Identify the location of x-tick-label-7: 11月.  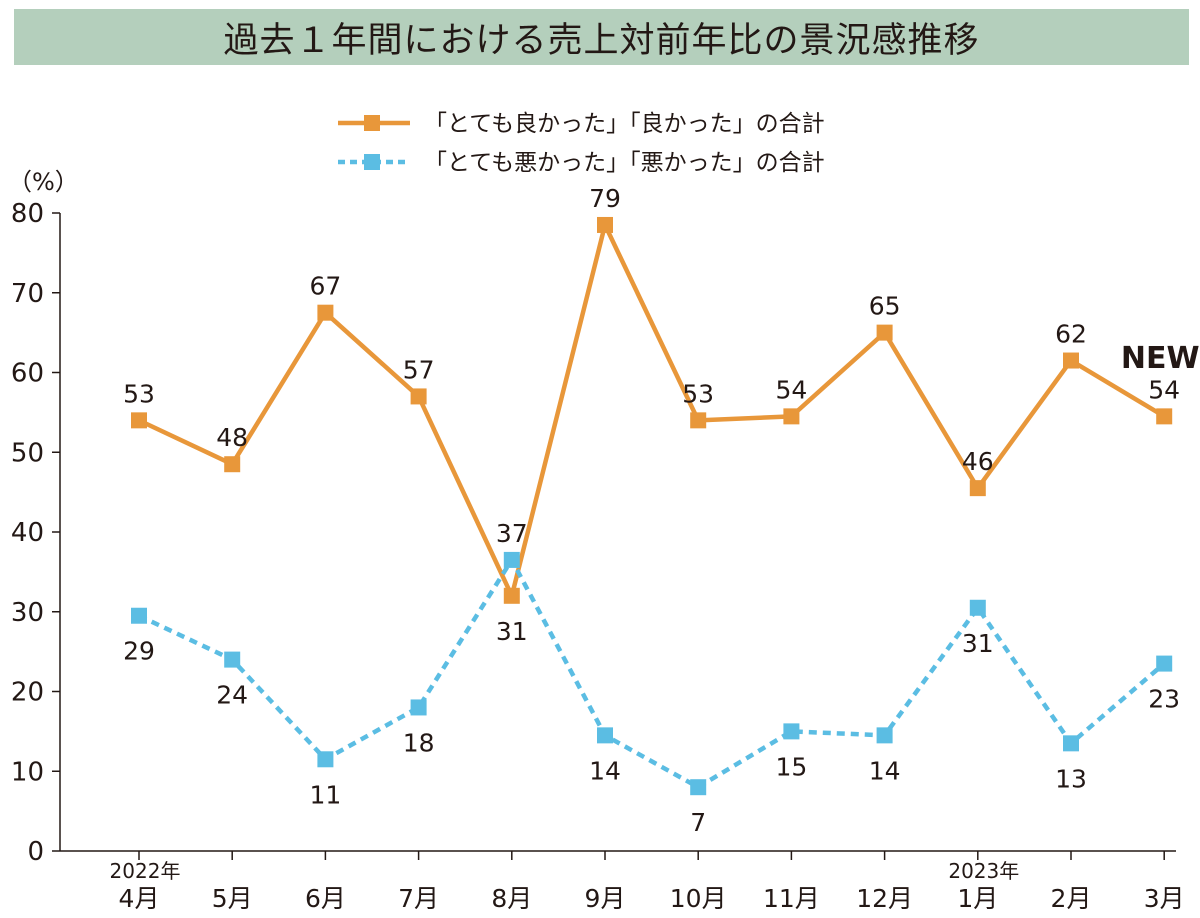
(791, 898).